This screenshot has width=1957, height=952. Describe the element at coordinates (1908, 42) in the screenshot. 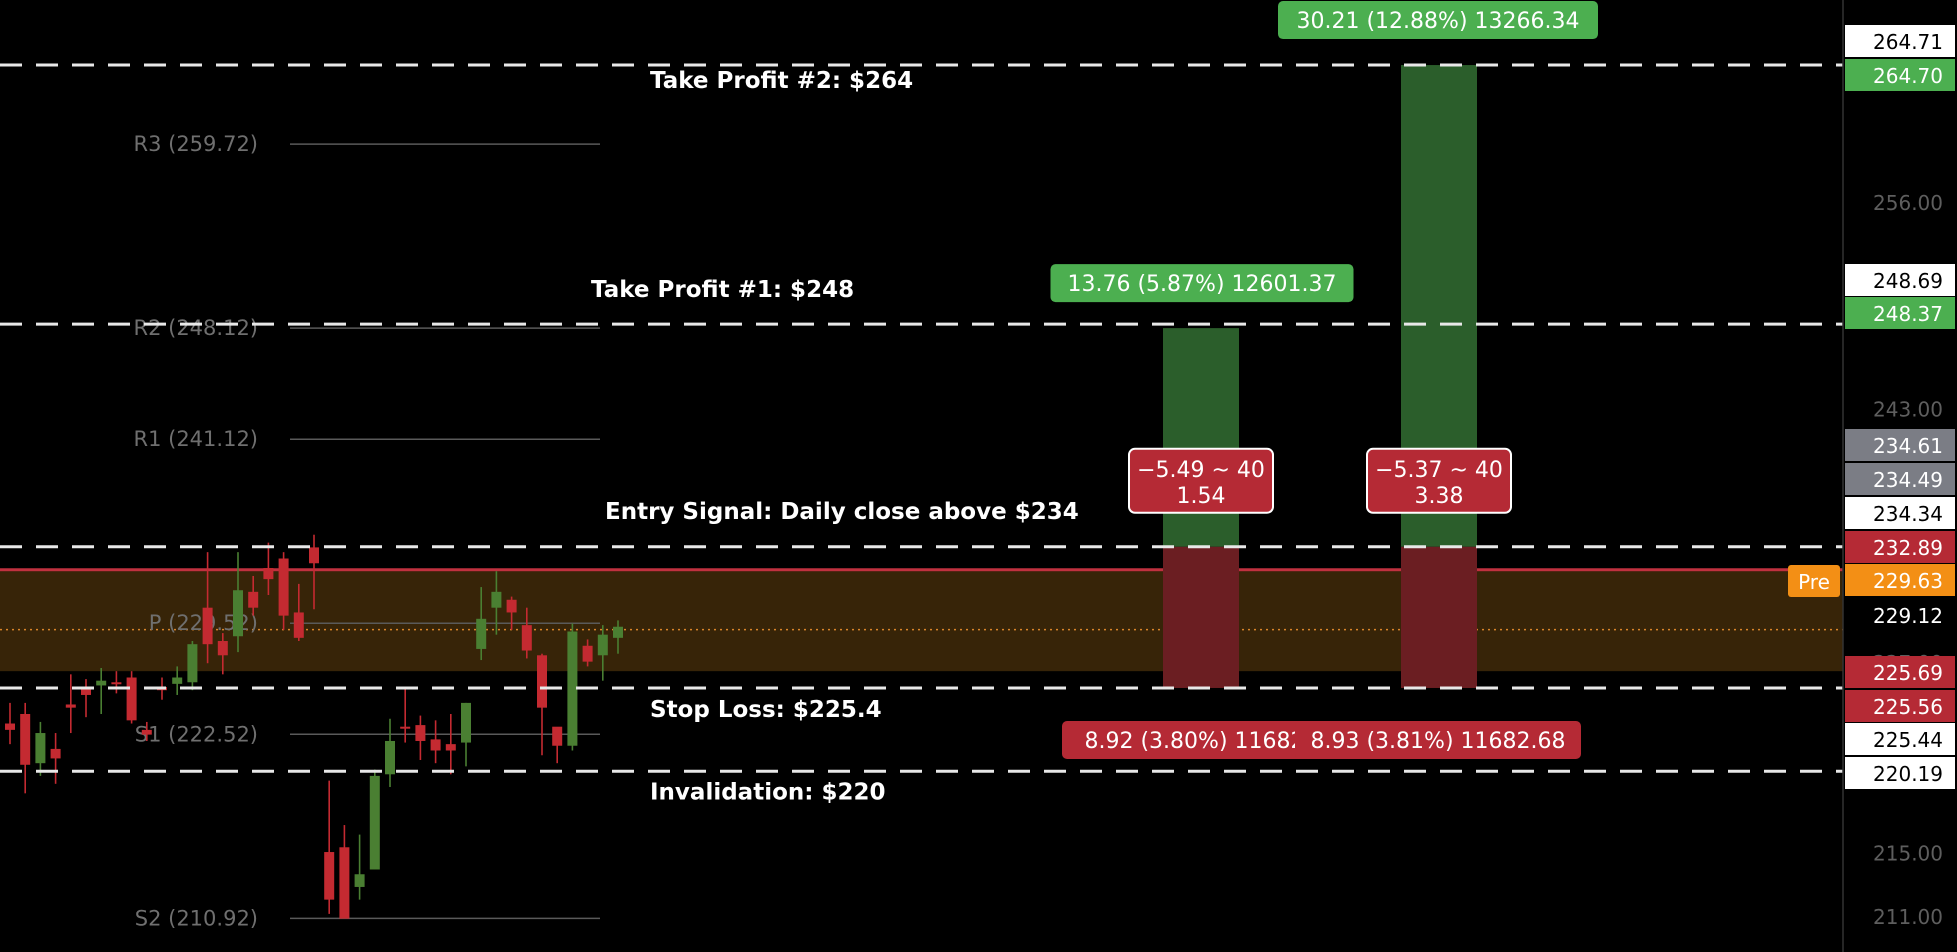

I see `price-tag-text-0: 264.71` at that location.